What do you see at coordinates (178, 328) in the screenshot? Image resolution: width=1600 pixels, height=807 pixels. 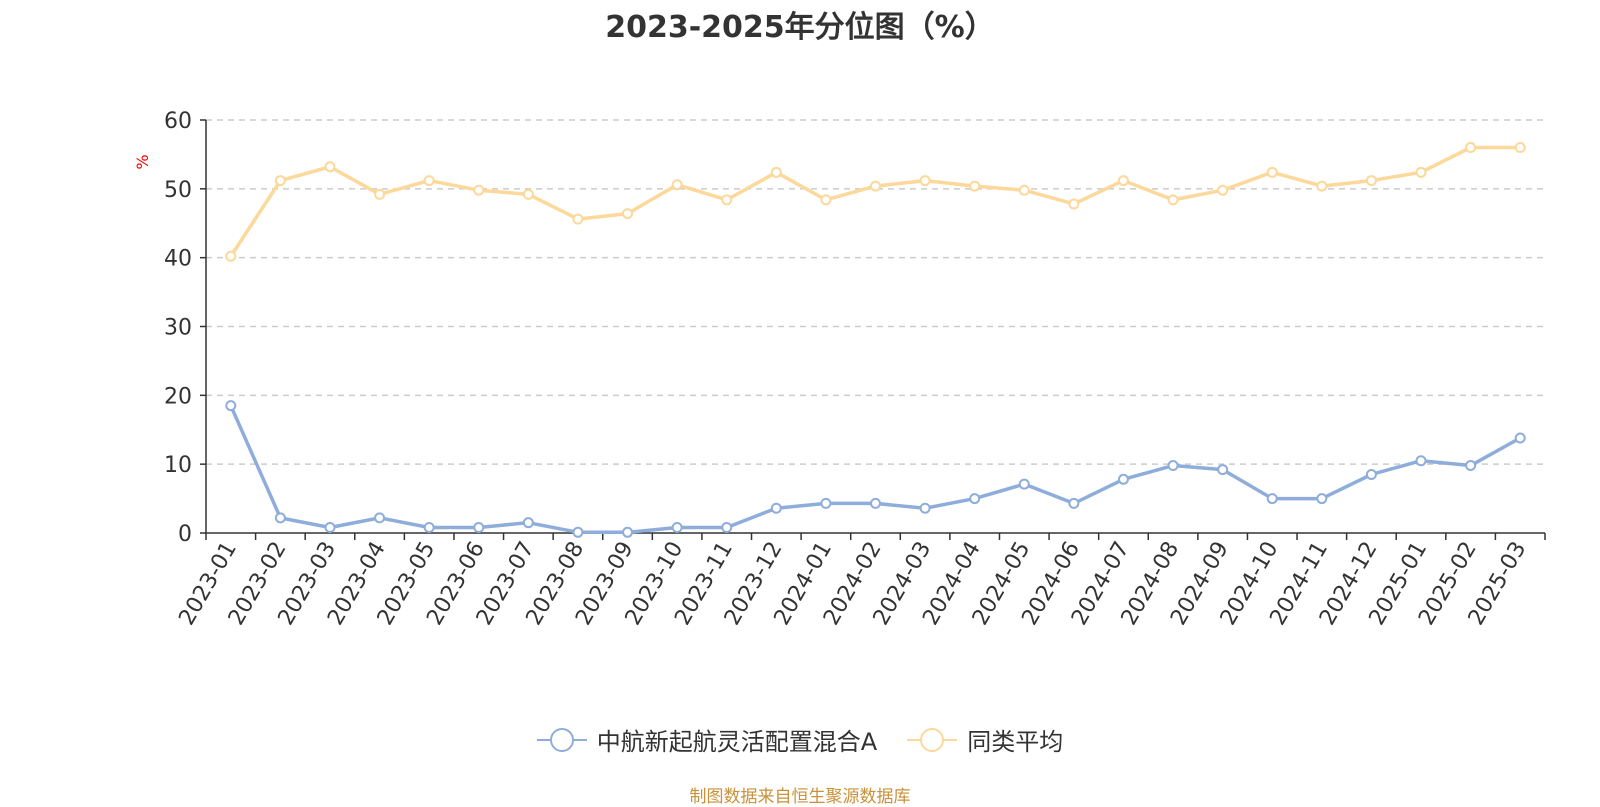 I see `y-tick-label: 30` at bounding box center [178, 328].